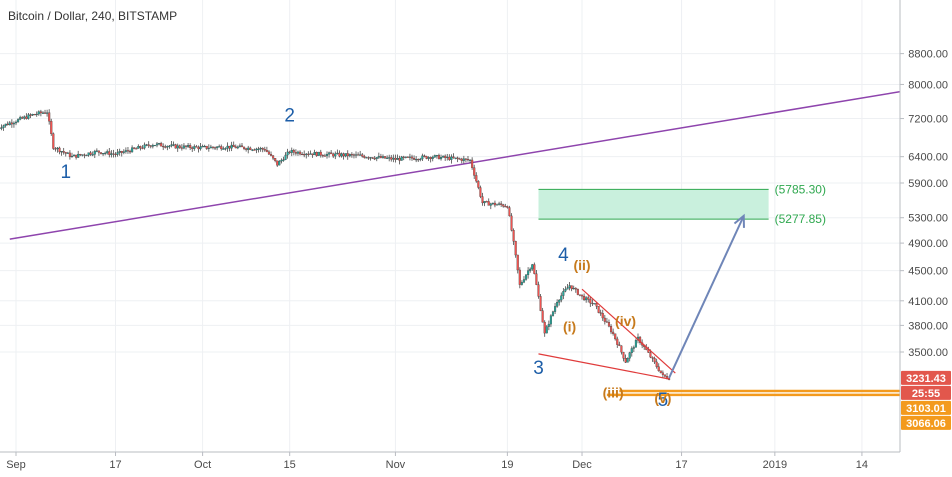 Image resolution: width=952 pixels, height=477 pixels. Describe the element at coordinates (926, 394) in the screenshot. I see `price-badge-label: 25:55` at that location.